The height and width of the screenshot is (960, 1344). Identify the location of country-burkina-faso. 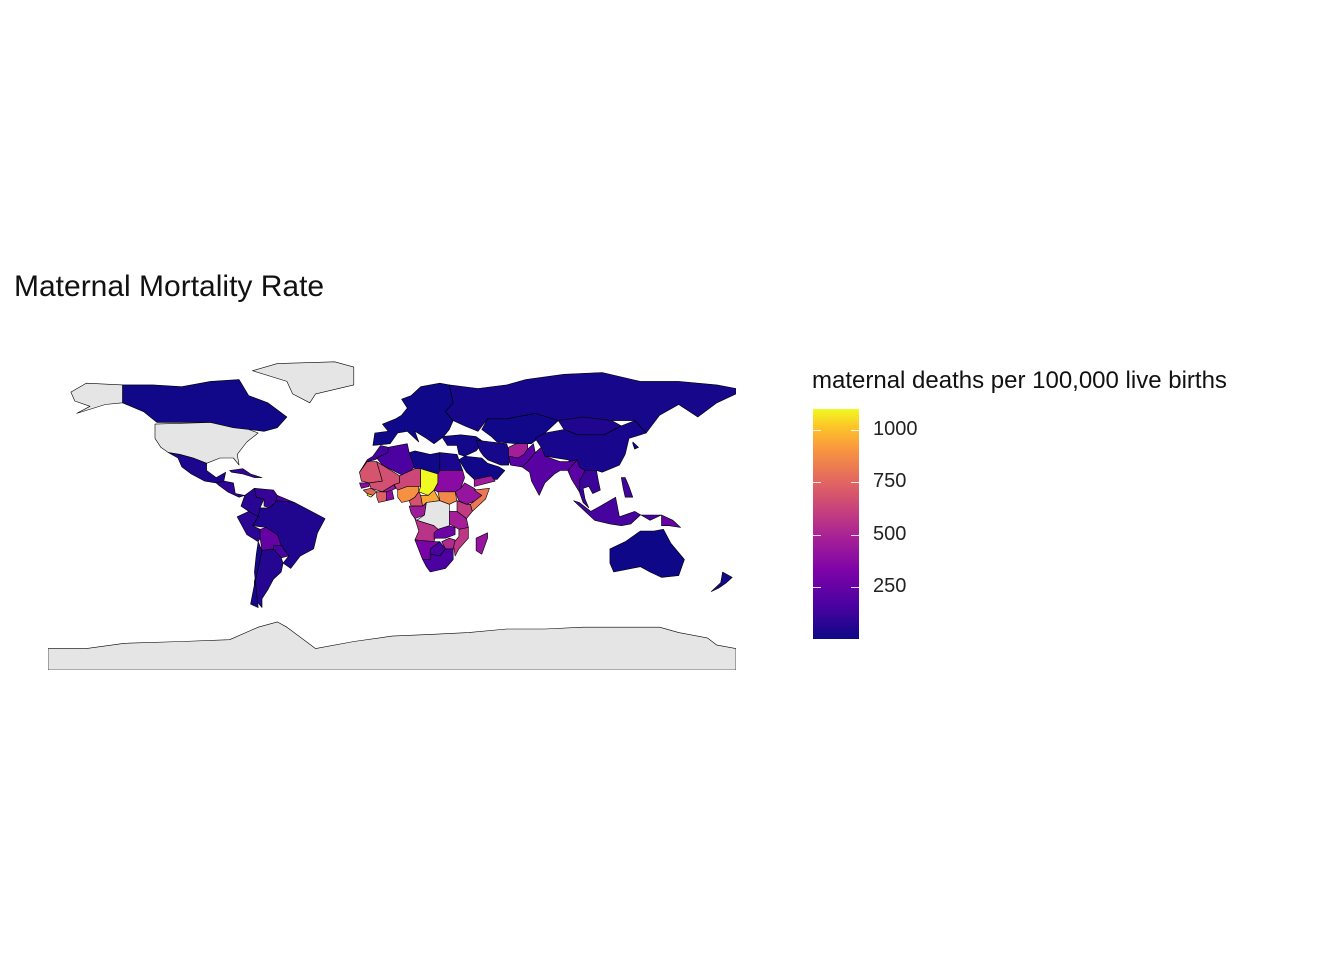
(389, 488).